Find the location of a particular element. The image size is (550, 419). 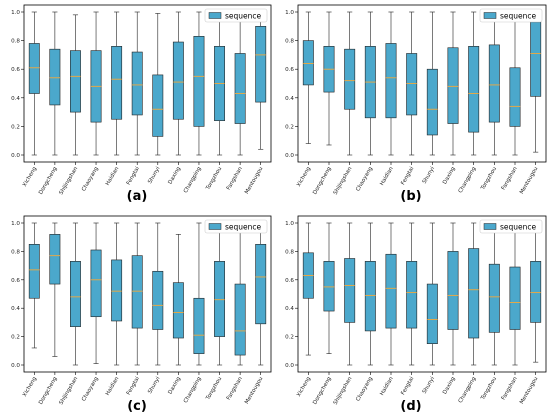

y-tick-label: 0.0 is located at coordinates (289, 366).